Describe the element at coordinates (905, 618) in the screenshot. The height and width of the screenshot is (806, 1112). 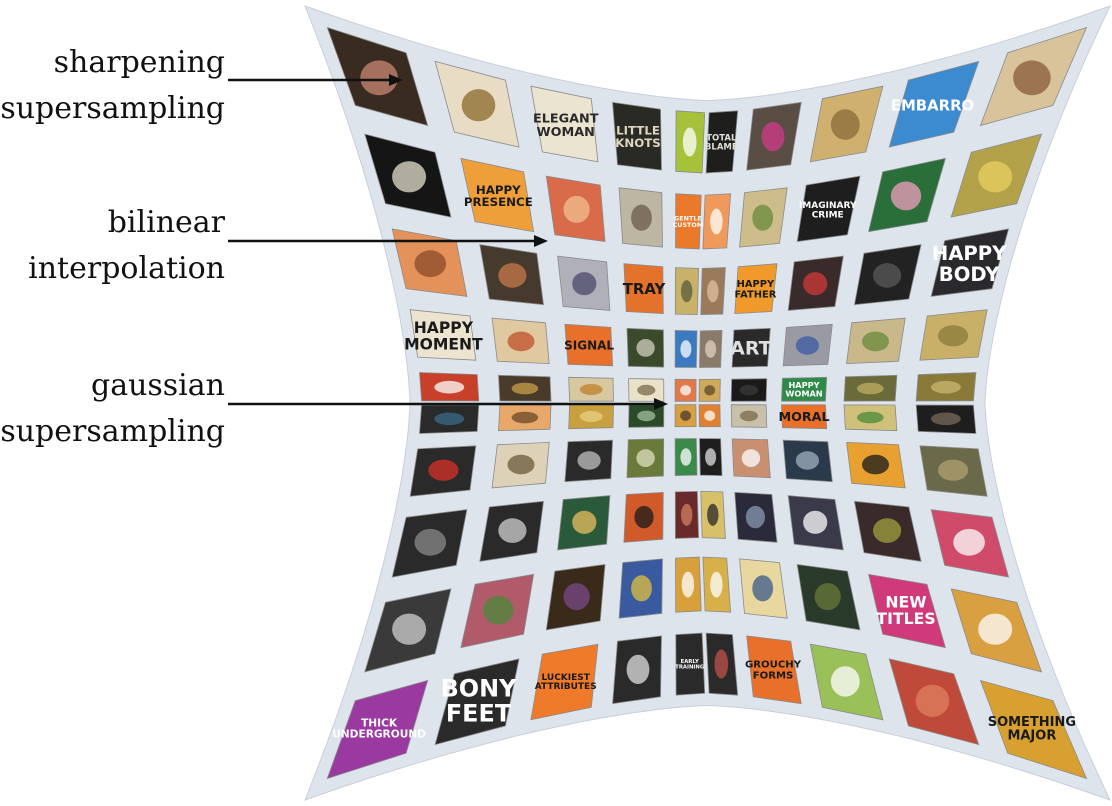
I see `tile-text: TITLES` at that location.